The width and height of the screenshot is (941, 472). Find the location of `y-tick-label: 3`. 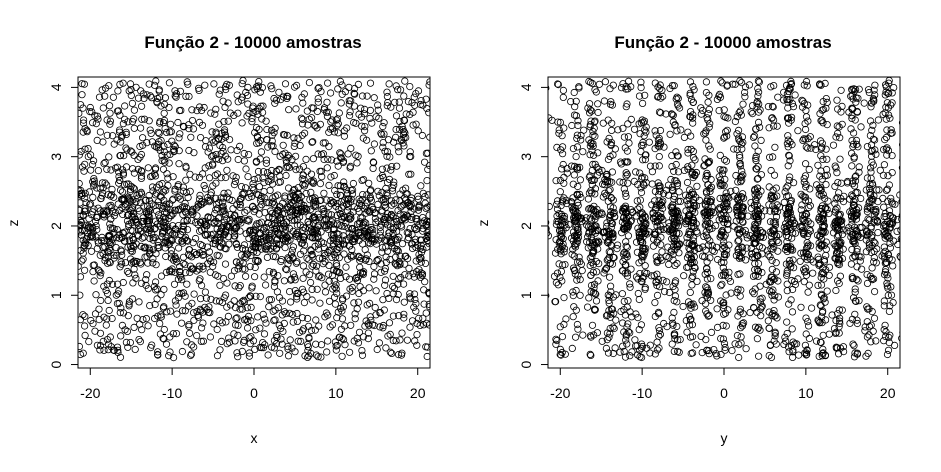

y-tick-label: 3 is located at coordinates (56, 157).